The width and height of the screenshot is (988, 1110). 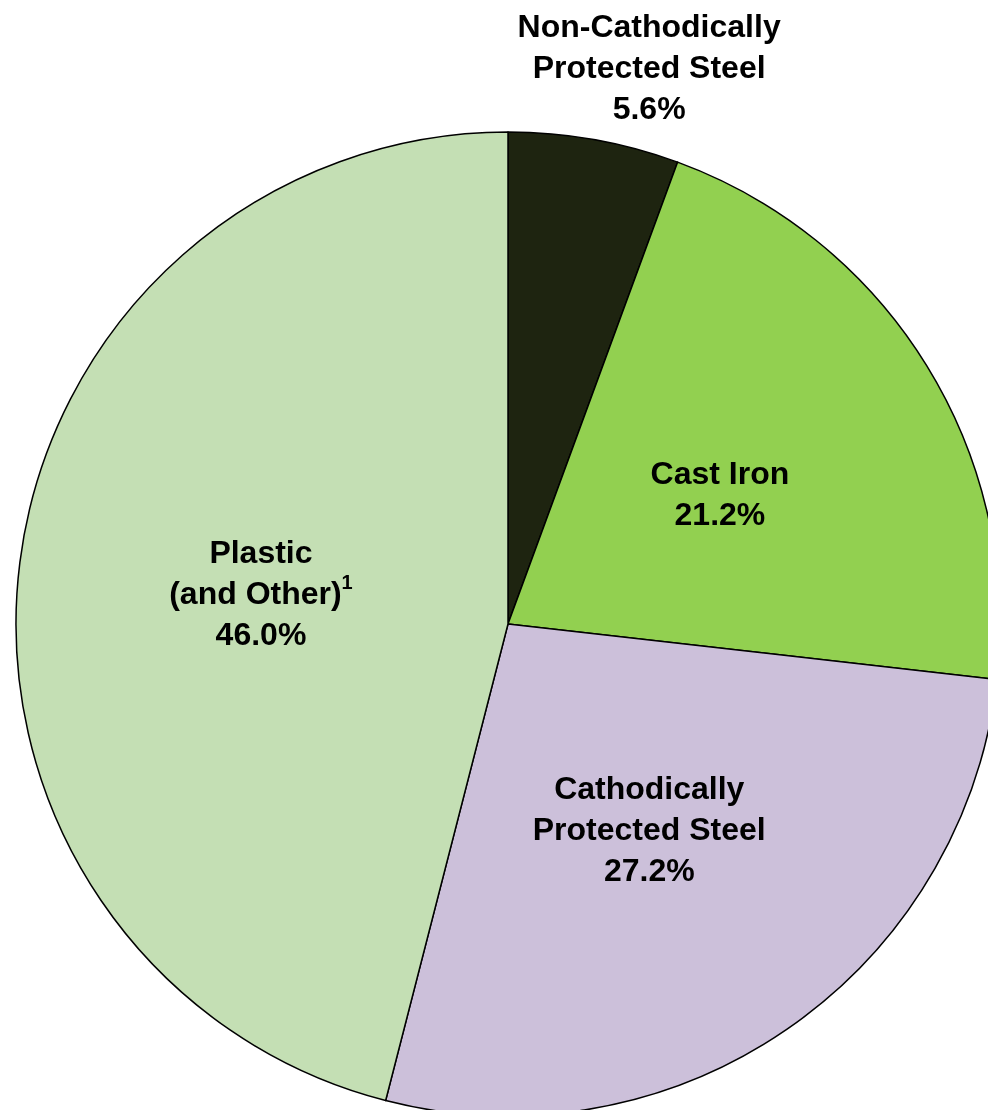 I want to click on slice-label: Non-Cathodically Protected Steel, so click(x=649, y=46).